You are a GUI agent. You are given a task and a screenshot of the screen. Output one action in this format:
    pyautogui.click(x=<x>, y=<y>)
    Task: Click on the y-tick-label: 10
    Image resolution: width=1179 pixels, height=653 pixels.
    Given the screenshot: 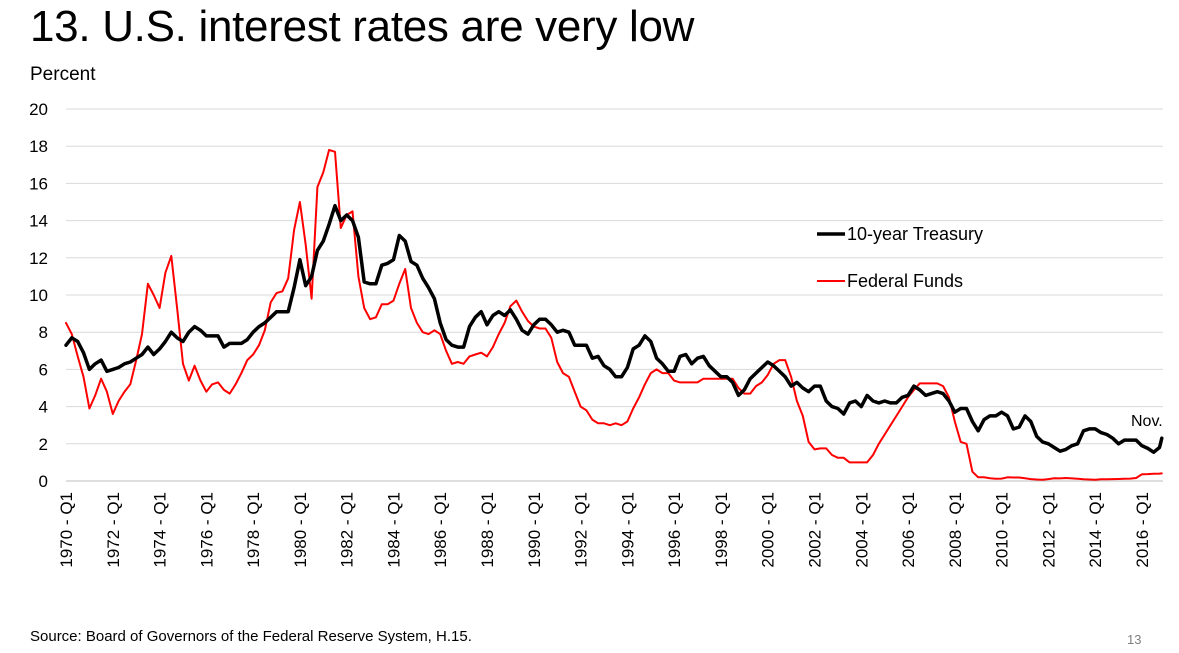 What is the action you would take?
    pyautogui.click(x=38, y=295)
    